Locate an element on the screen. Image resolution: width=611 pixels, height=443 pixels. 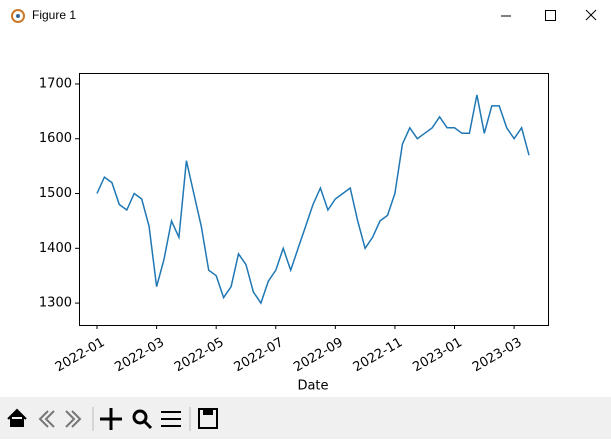
x-tick-label: 2022-05 is located at coordinates (199, 355).